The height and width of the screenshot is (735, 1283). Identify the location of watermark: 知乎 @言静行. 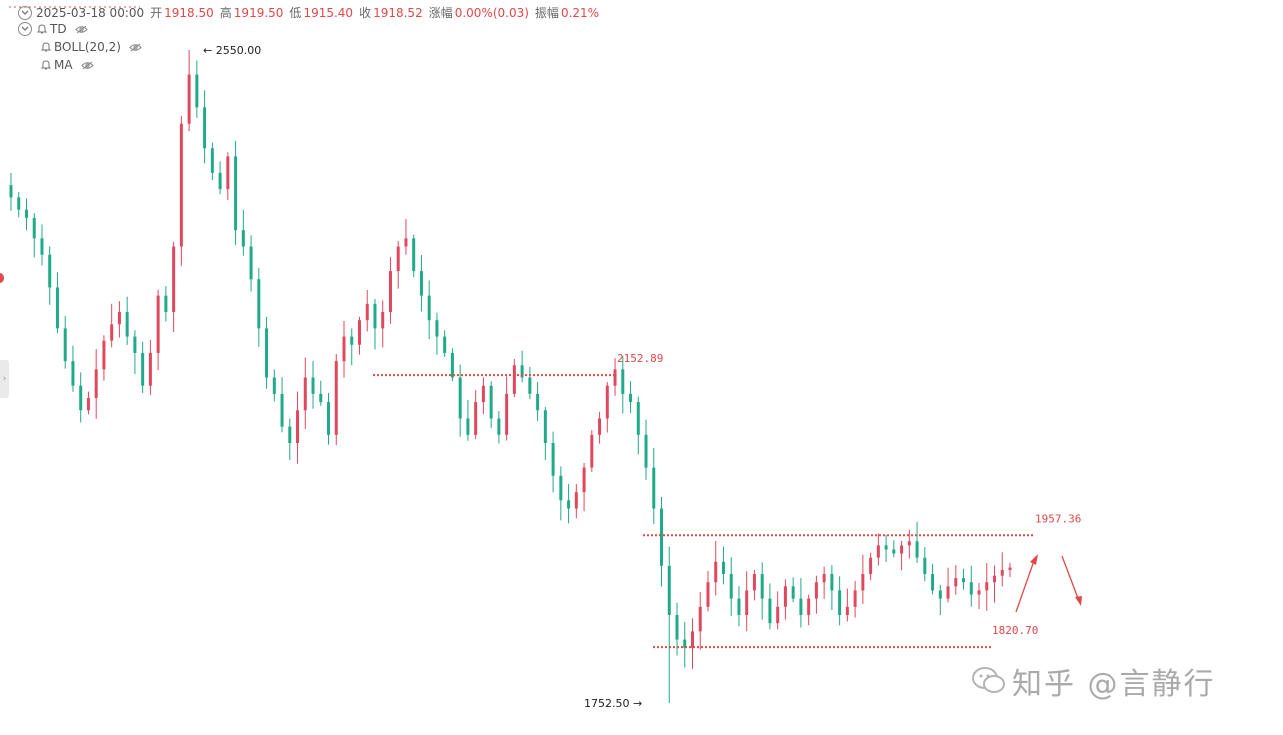
(1094, 681).